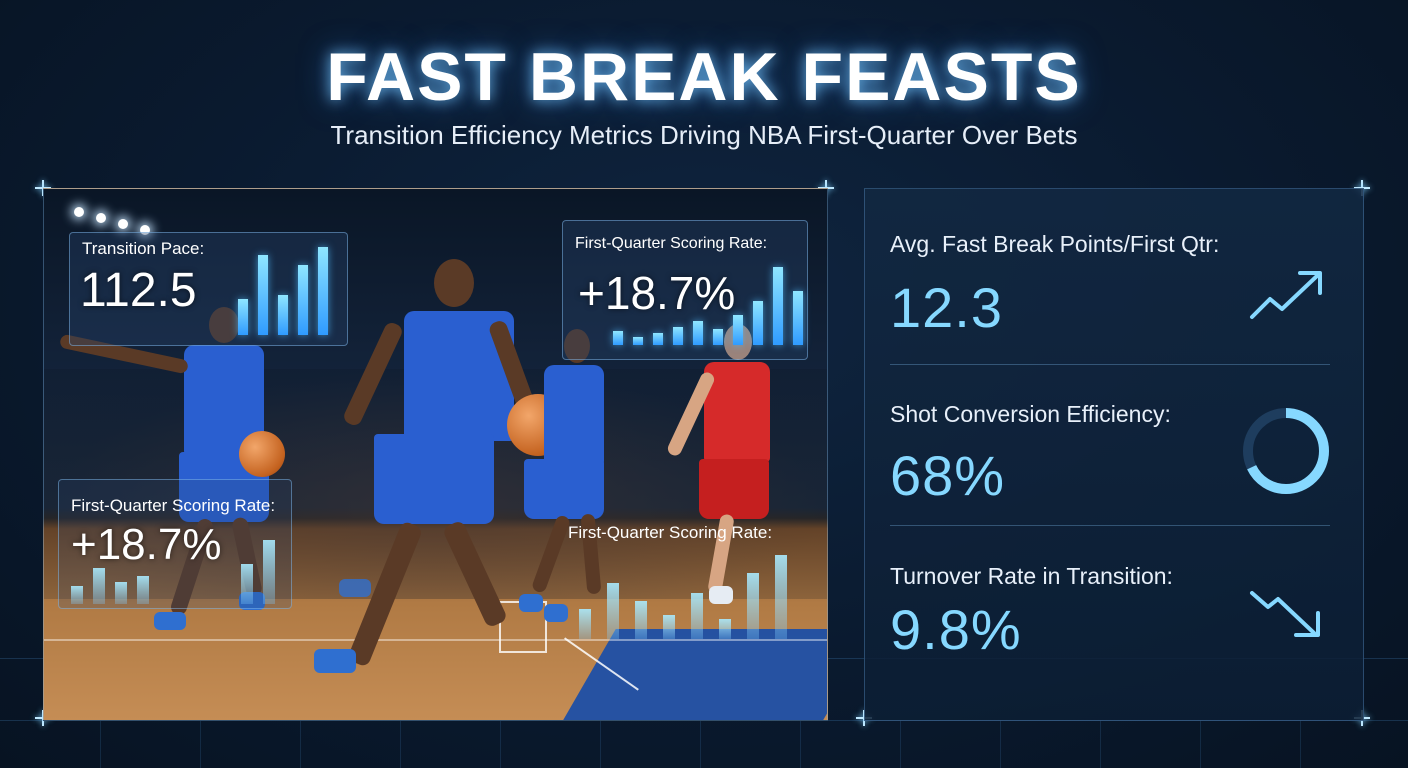 This screenshot has height=768, width=1408. Describe the element at coordinates (262, 454) in the screenshot. I see `basketball` at that location.